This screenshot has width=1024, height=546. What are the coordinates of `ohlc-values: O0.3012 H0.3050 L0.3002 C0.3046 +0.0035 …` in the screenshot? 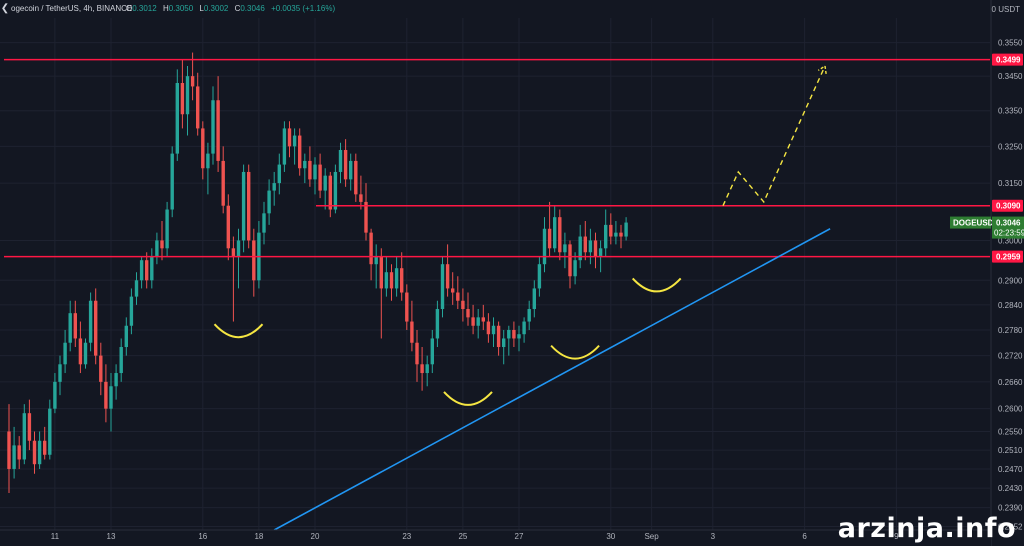 It's located at (232, 9).